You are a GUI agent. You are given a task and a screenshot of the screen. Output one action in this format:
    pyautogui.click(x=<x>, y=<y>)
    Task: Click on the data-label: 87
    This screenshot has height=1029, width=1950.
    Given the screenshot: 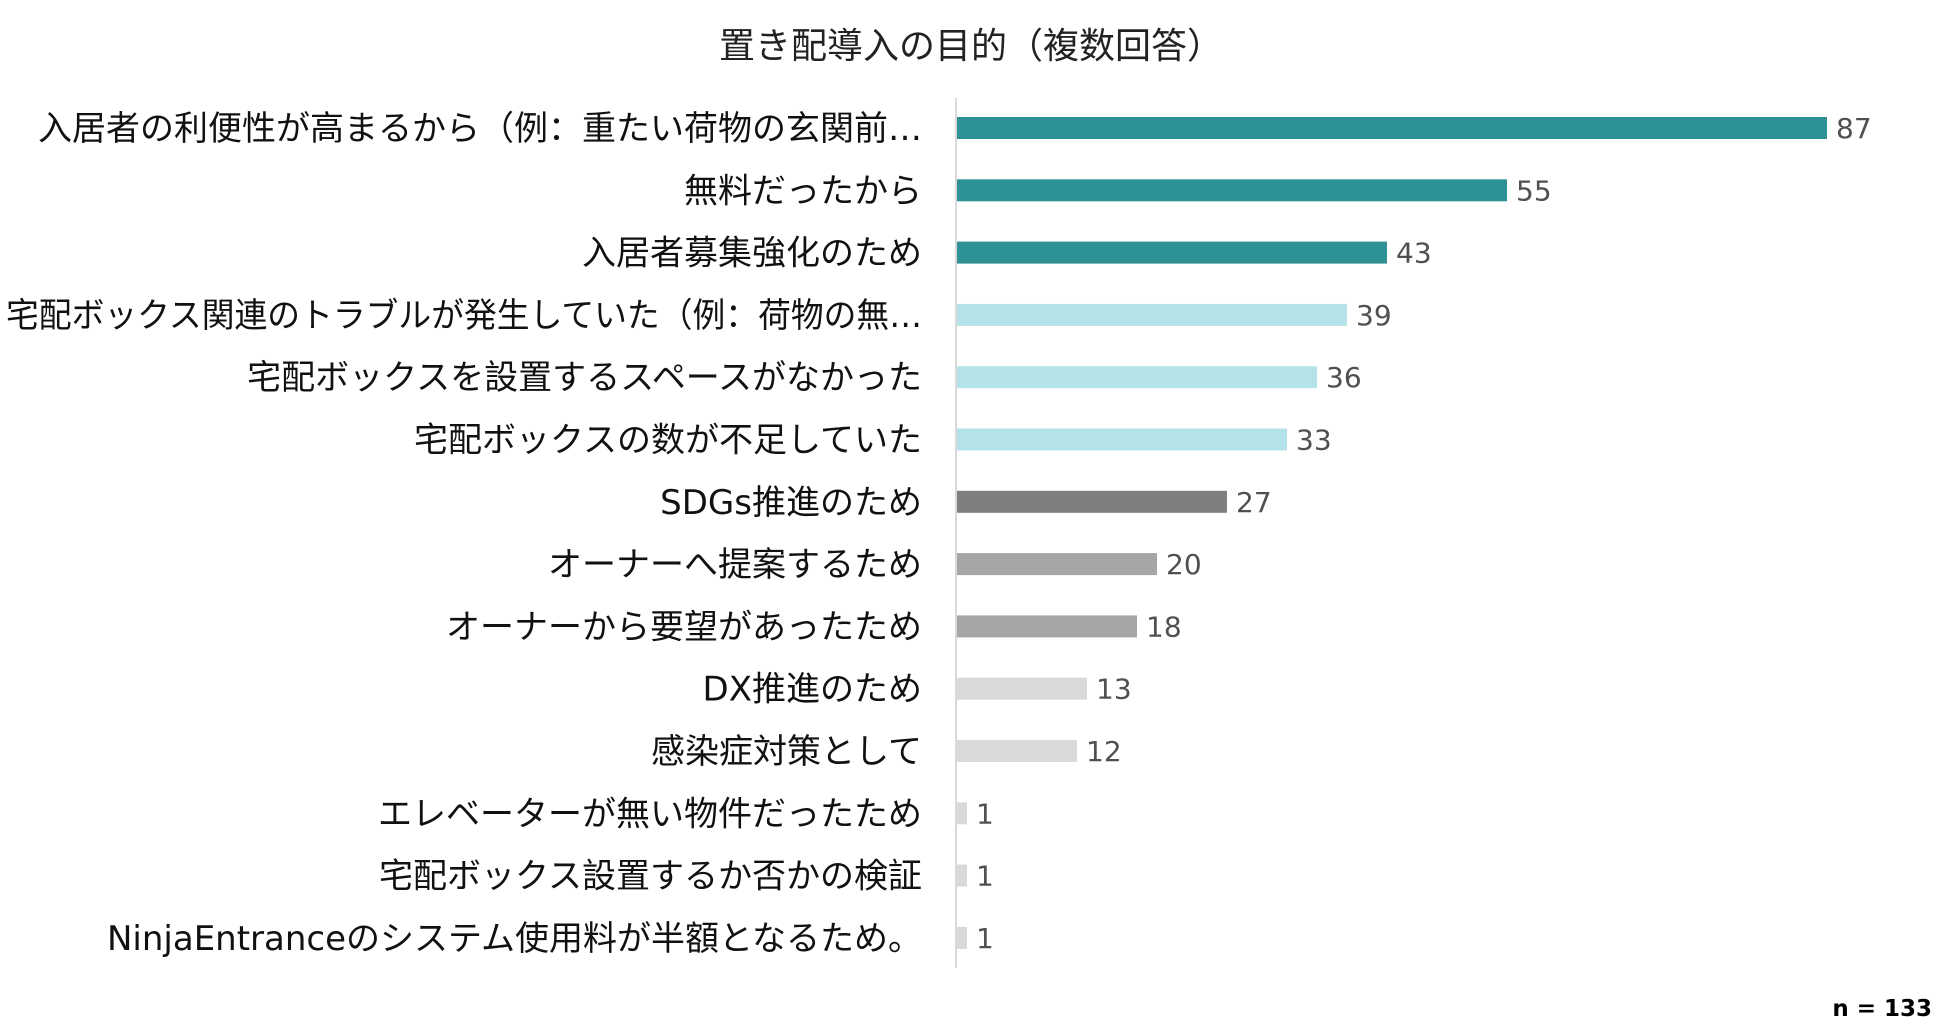 What is the action you would take?
    pyautogui.click(x=1854, y=128)
    